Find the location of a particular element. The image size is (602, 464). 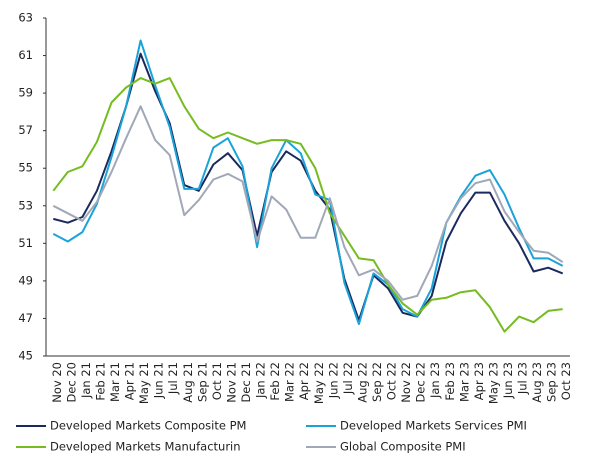

x-tick-label: Dec 21 is located at coordinates (246, 382).